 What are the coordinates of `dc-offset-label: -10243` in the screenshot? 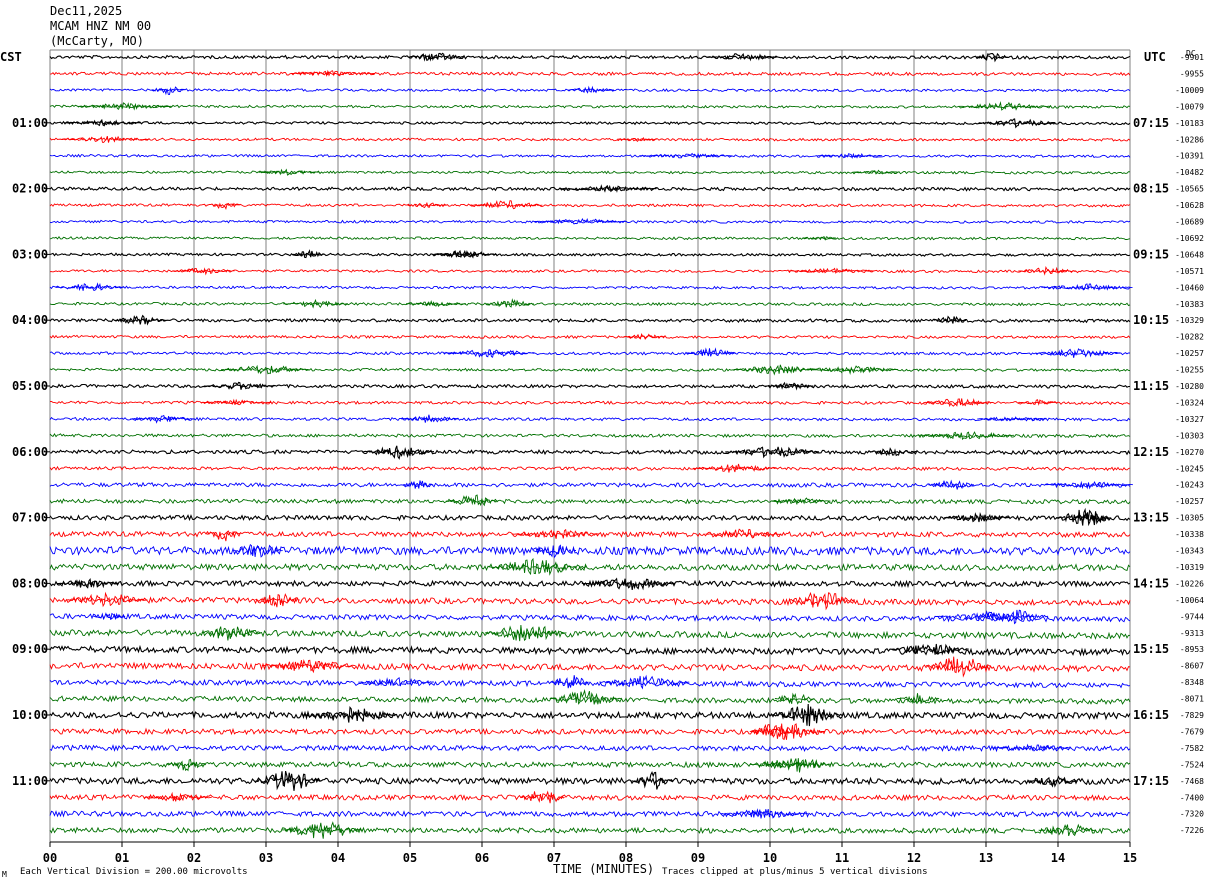 It's located at (1189, 485).